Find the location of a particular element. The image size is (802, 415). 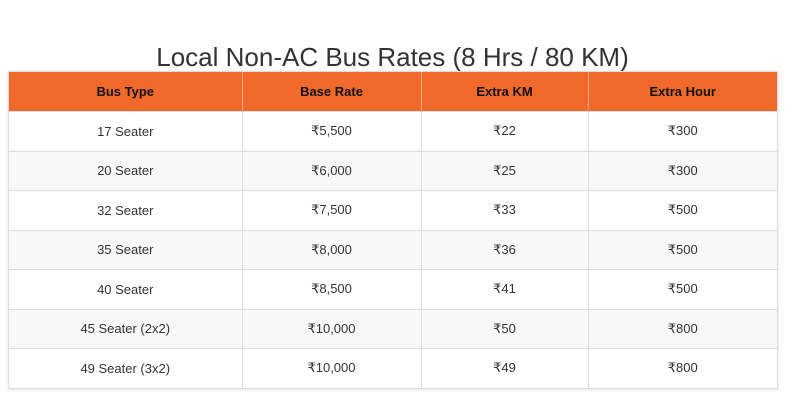

cell-base-rate: ₹7,500 is located at coordinates (332, 210).